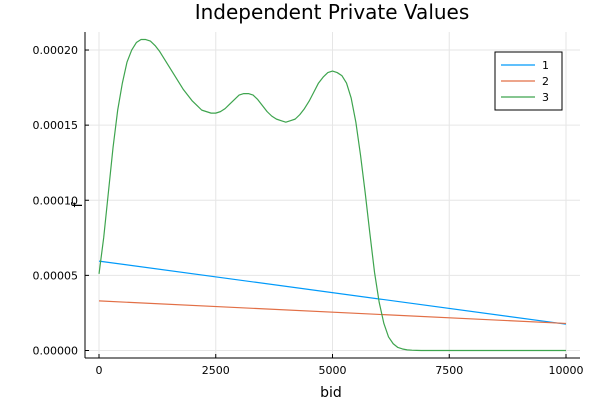 This screenshot has height=400, width=600. I want to click on chart-title: Independent Private Values, so click(332, 12).